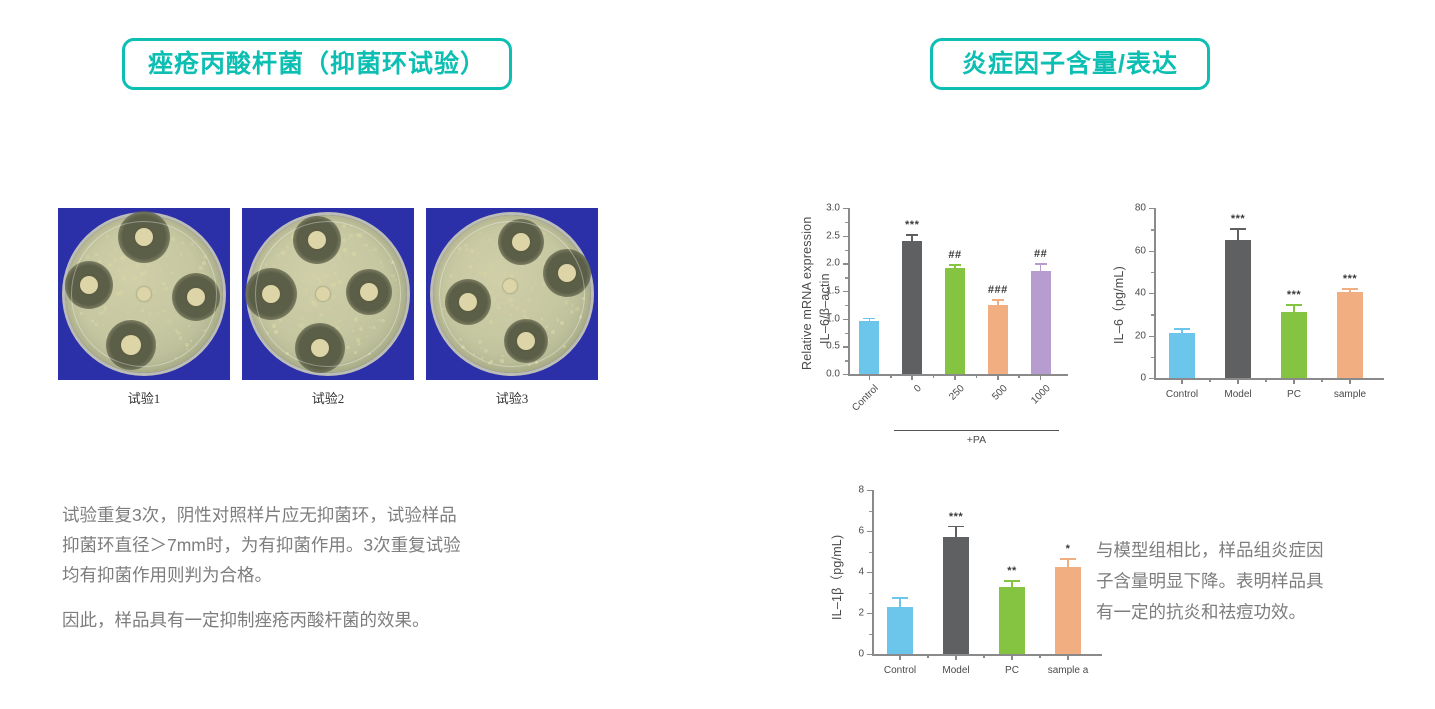  What do you see at coordinates (1070, 64) in the screenshot?
I see `section-title-badge-inflammatory: 炎症因子含量/表达` at bounding box center [1070, 64].